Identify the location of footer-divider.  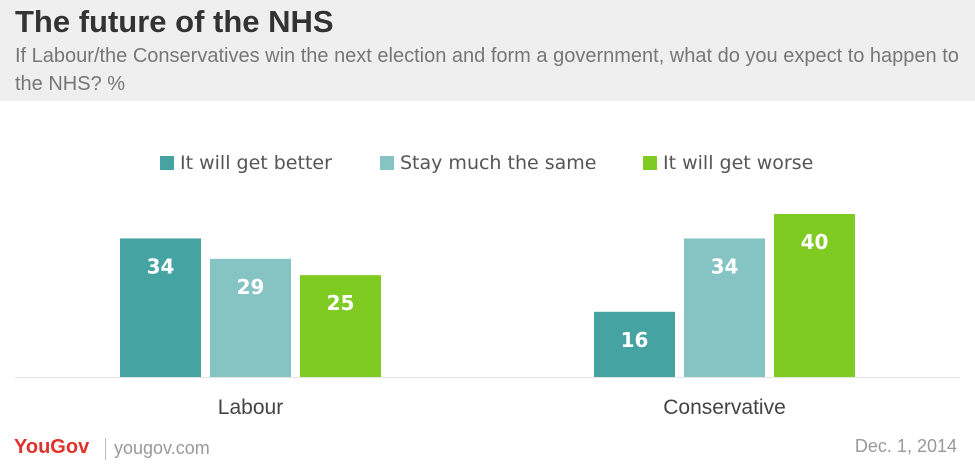
(105, 449).